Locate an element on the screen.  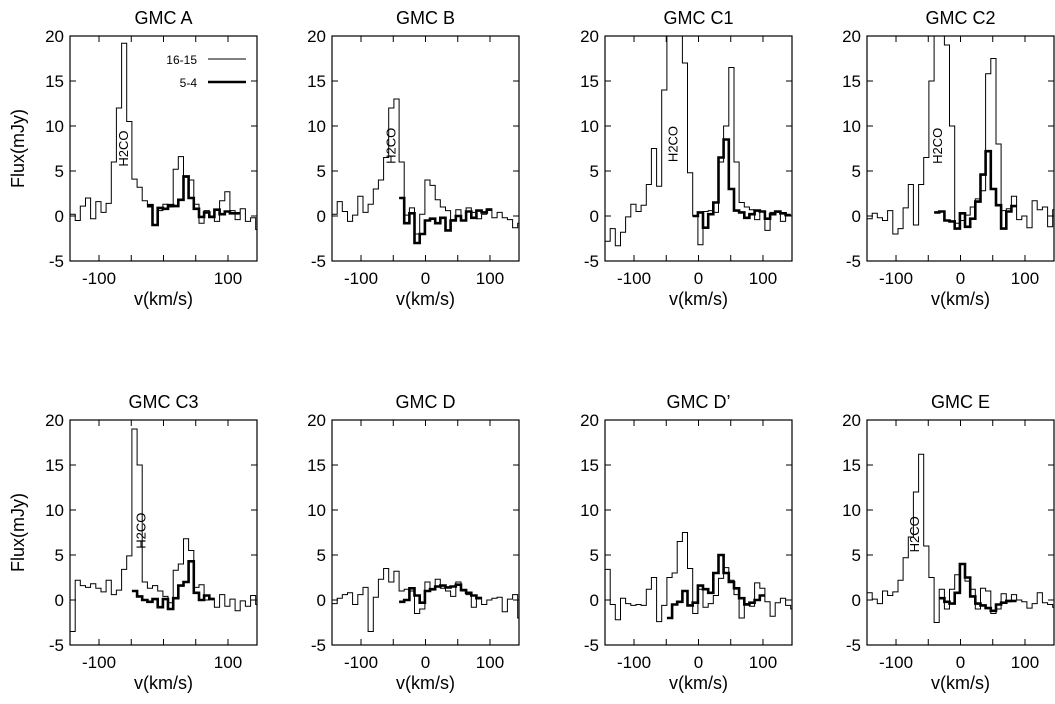
panel-title: GMC D is located at coordinates (426, 402).